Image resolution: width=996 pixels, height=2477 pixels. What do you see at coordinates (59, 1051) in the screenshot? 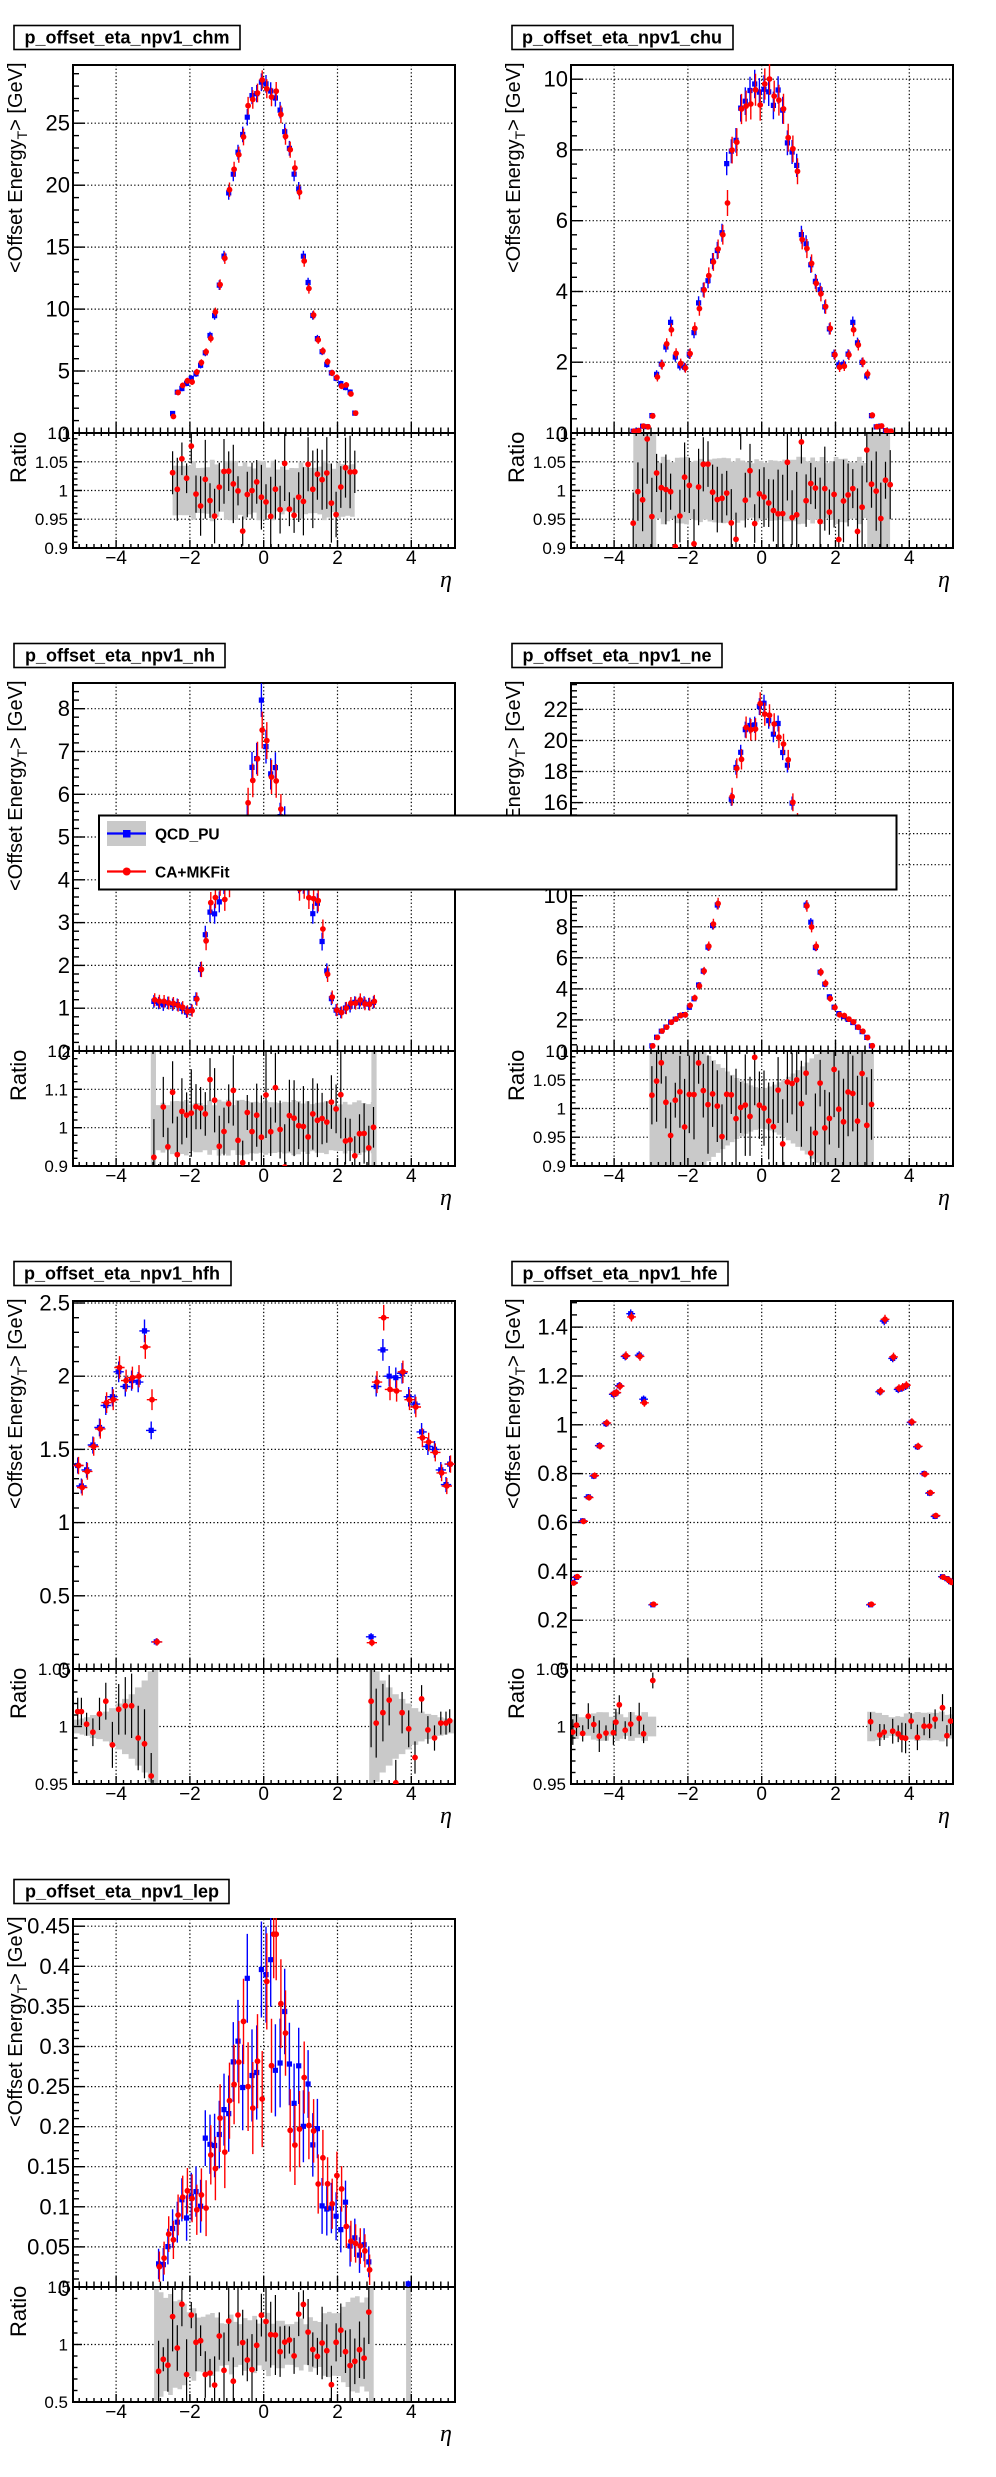
I see `svg-text: 1.2` at bounding box center [59, 1051].